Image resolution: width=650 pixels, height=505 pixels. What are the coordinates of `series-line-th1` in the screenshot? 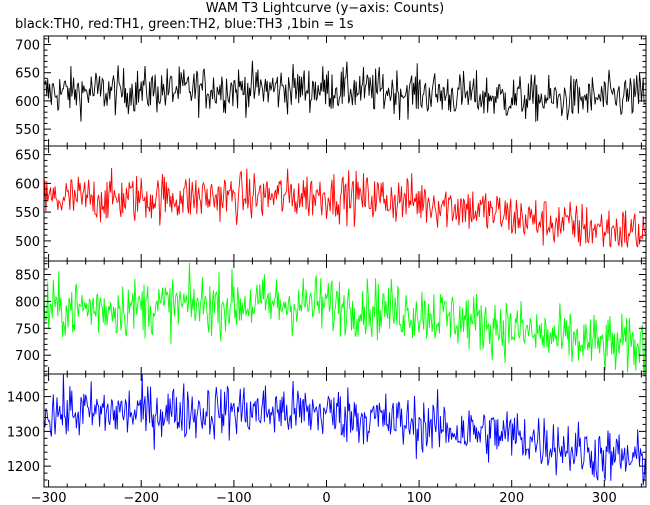 It's located at (345, 207).